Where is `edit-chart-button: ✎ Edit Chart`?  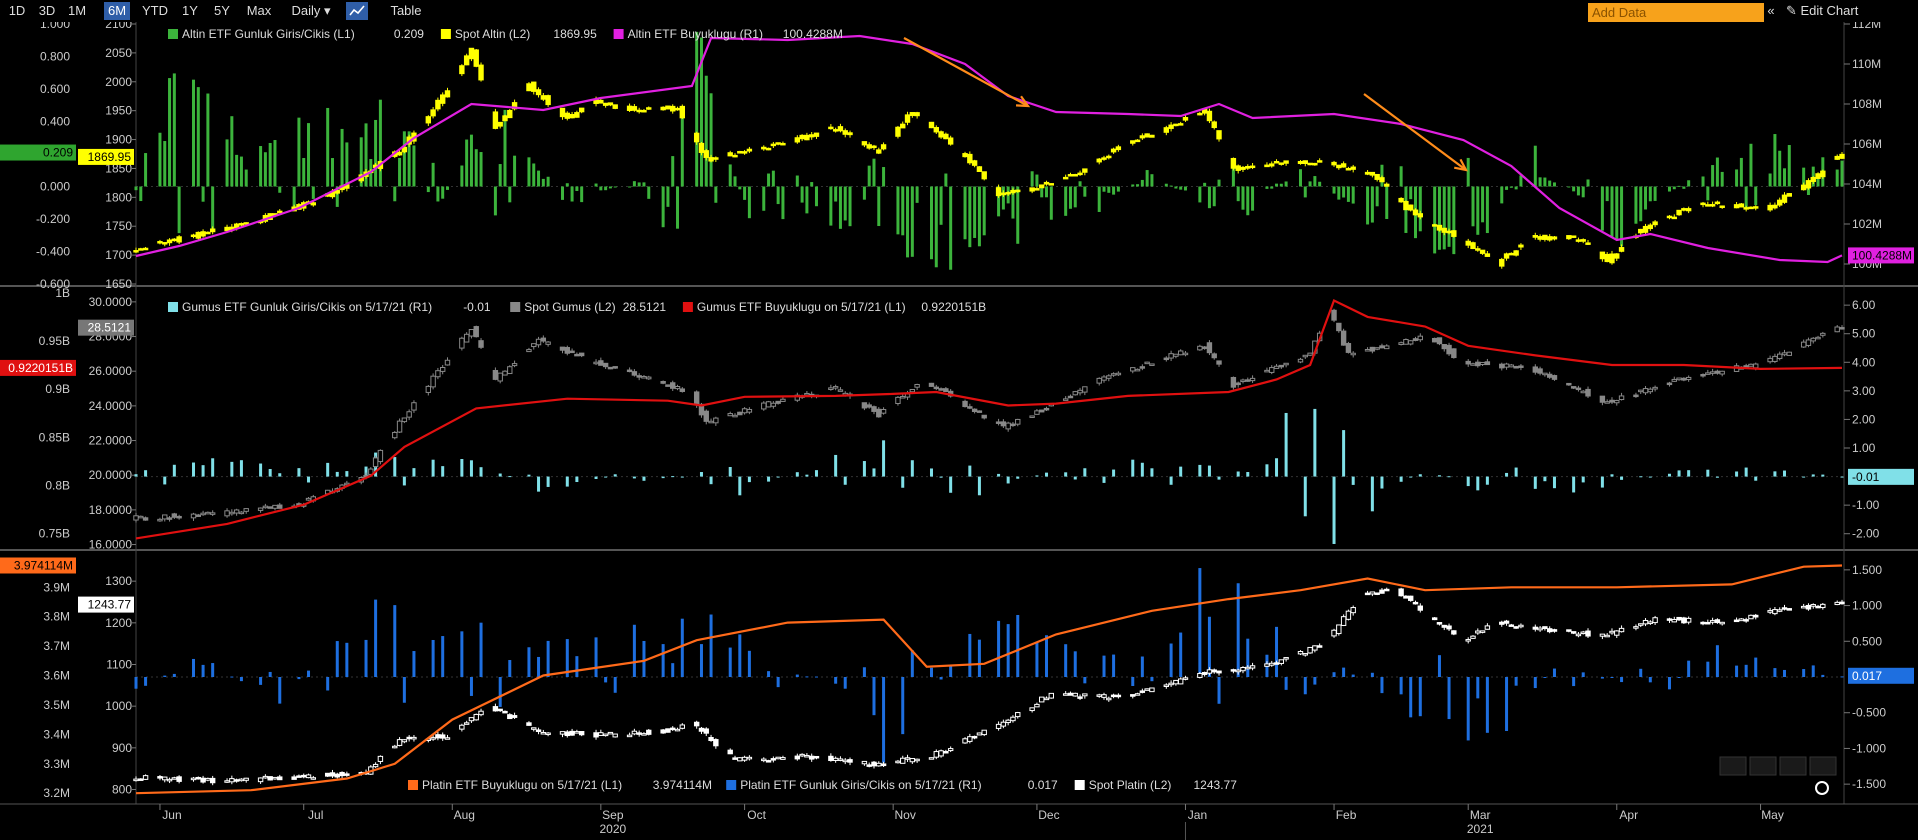 edit-chart-button: ✎ Edit Chart is located at coordinates (1841, 11).